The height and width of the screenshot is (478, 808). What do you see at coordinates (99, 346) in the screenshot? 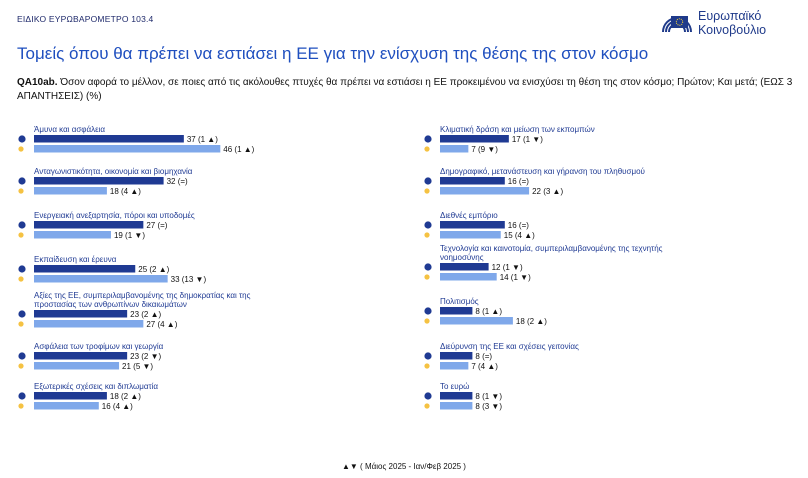
I see `category-label: Ασφάλεια των τροφίμων και γεωργία` at bounding box center [99, 346].